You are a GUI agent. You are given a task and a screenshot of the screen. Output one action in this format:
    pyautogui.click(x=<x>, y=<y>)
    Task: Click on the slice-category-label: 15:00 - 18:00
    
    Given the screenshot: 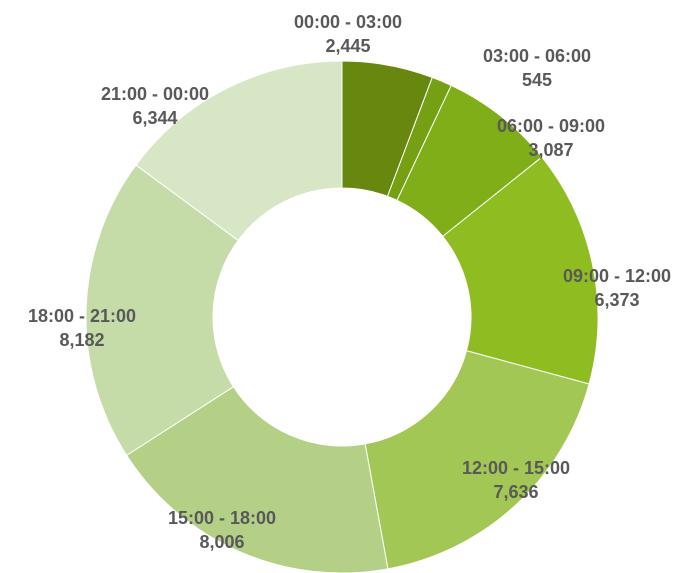 What is the action you would take?
    pyautogui.click(x=222, y=518)
    